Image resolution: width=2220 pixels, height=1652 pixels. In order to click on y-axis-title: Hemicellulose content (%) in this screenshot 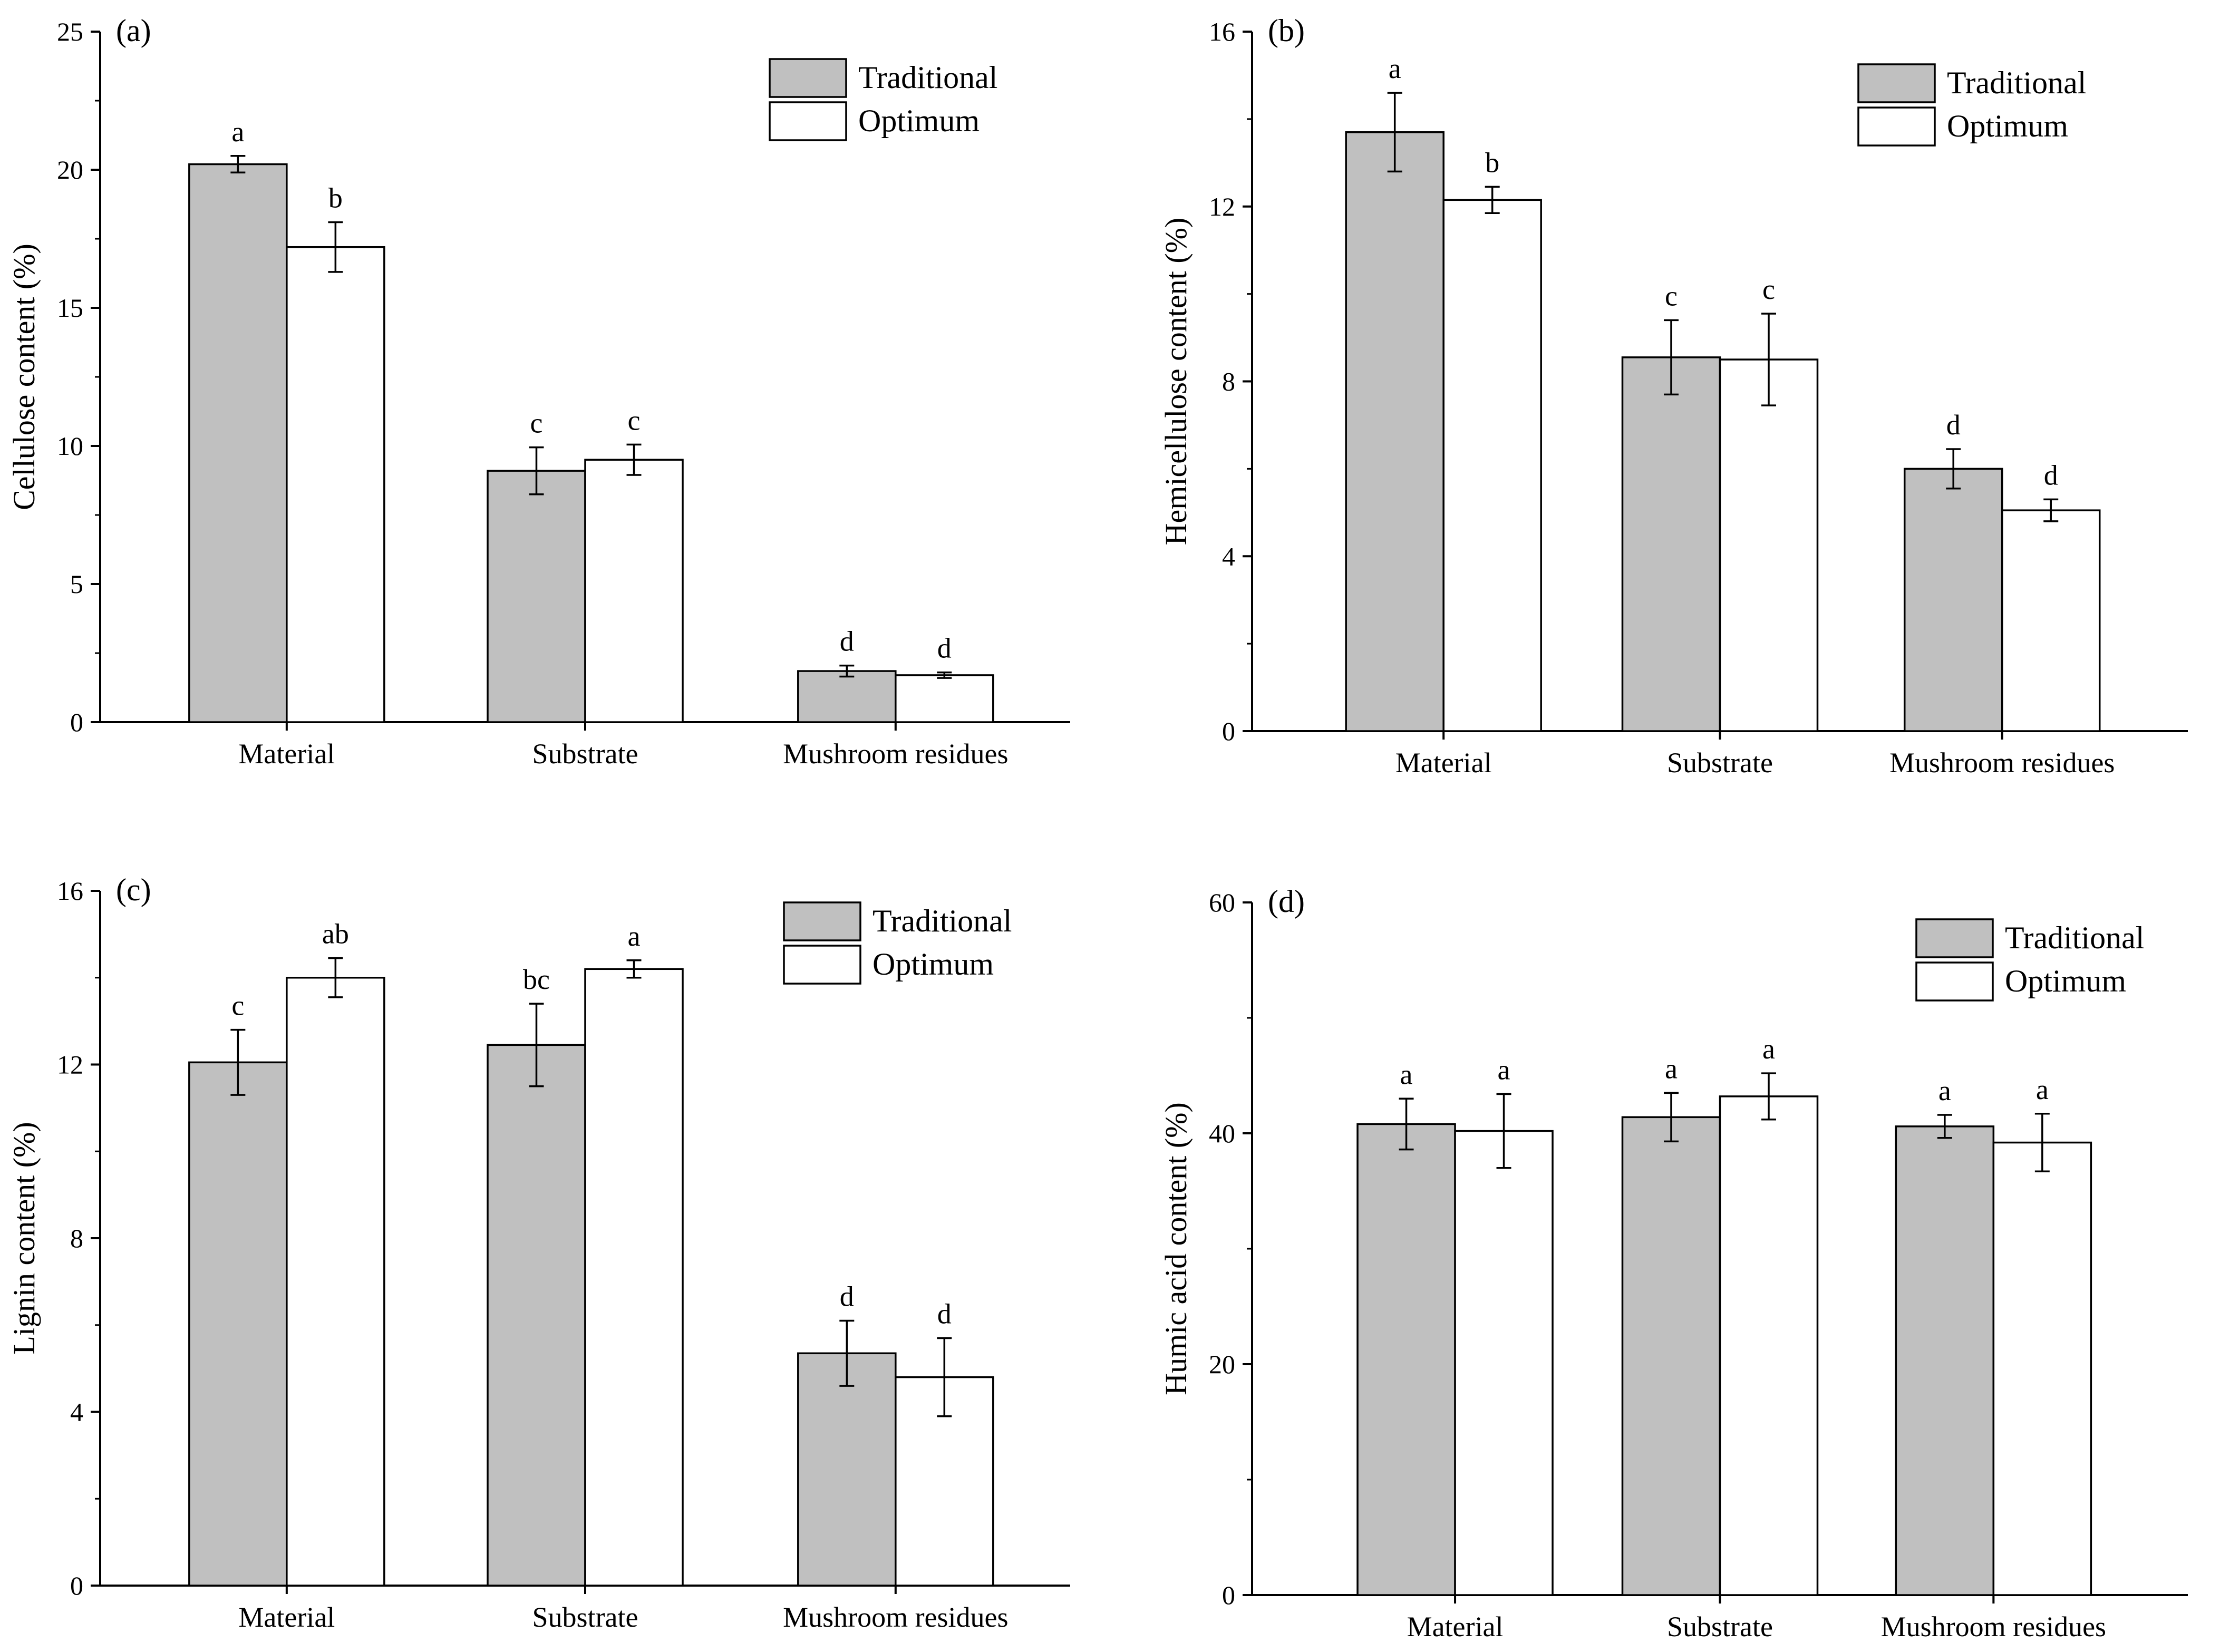, I will do `click(1176, 382)`.